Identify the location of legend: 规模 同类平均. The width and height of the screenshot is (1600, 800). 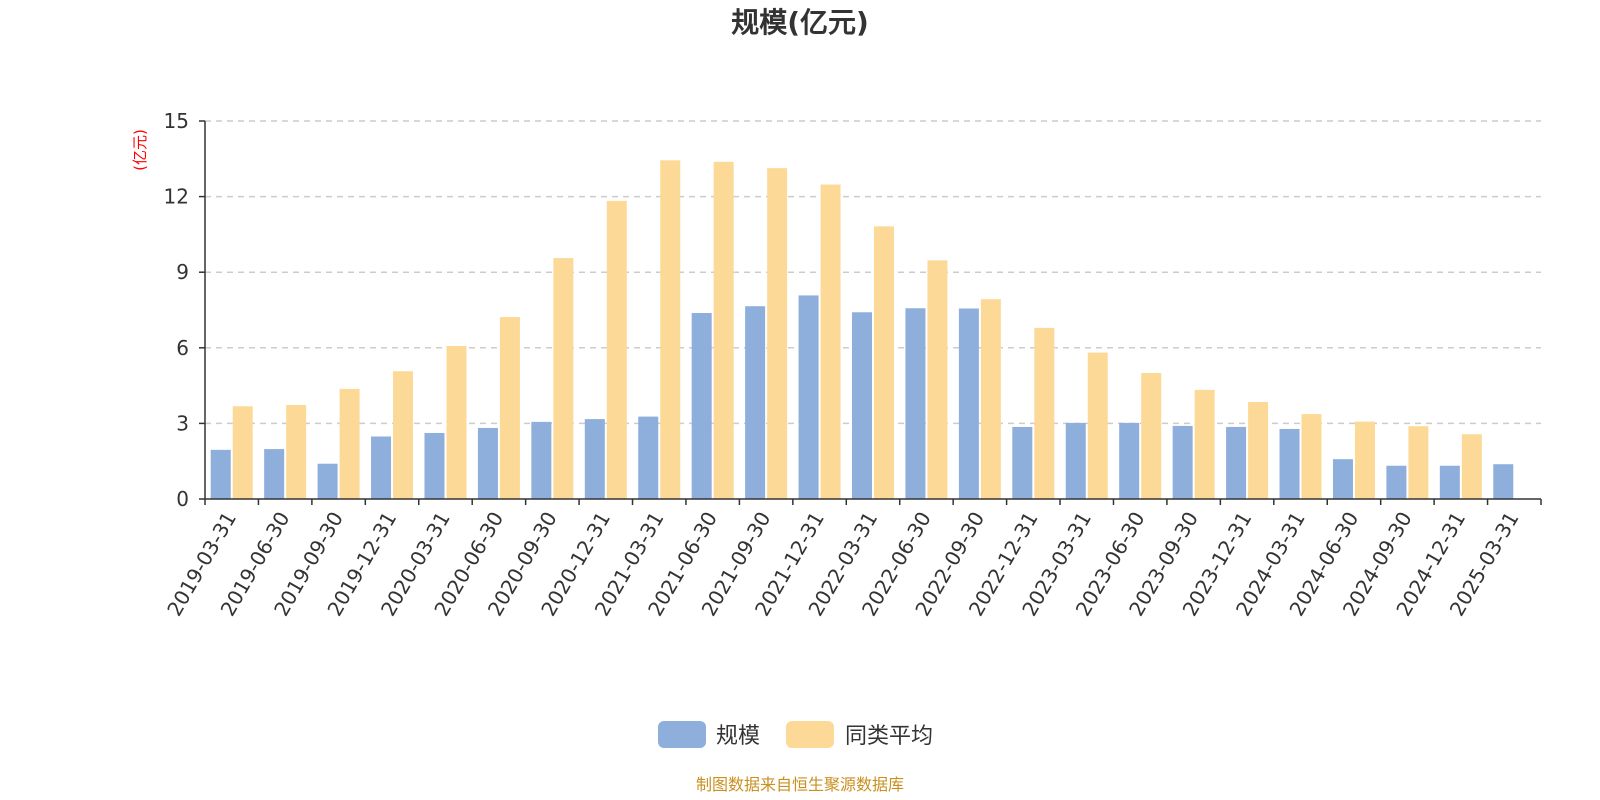
(795, 735).